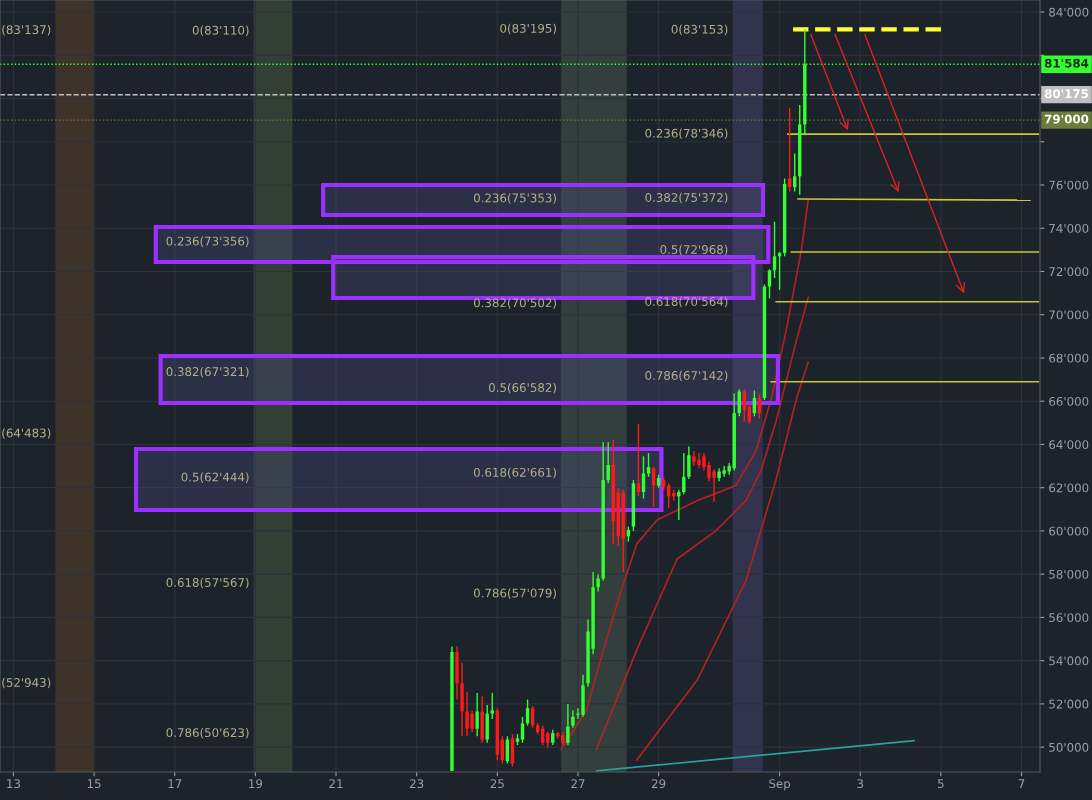 The height and width of the screenshot is (800, 1092). What do you see at coordinates (1069, 315) in the screenshot?
I see `y-tick-label: 70'000` at bounding box center [1069, 315].